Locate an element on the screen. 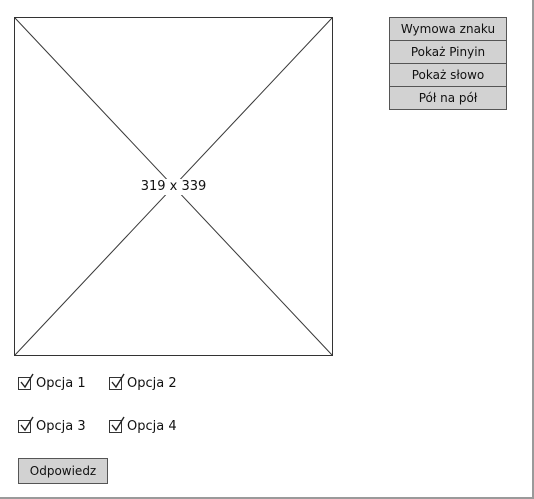  option-1-checkbox: Opcja 1 is located at coordinates (52, 382).